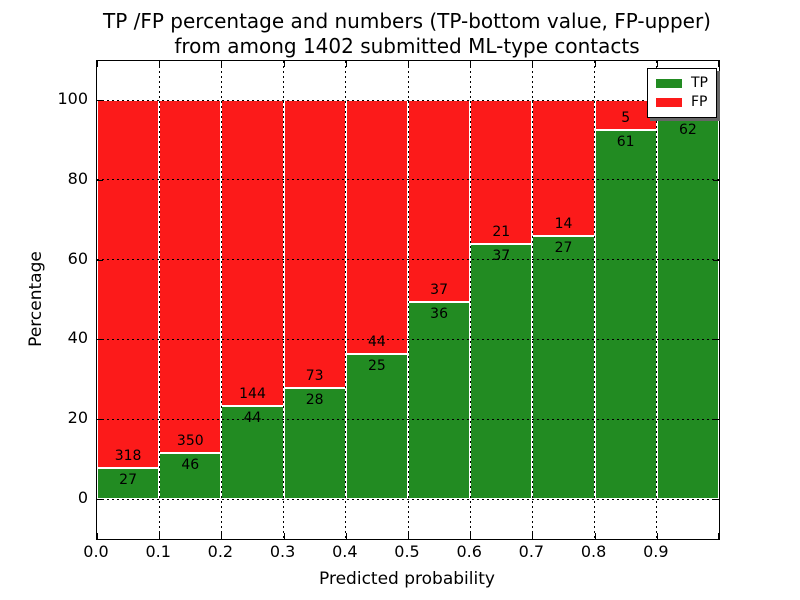 This screenshot has height=600, width=800. Describe the element at coordinates (501, 256) in the screenshot. I see `bar-tp-count-label: 37` at that location.